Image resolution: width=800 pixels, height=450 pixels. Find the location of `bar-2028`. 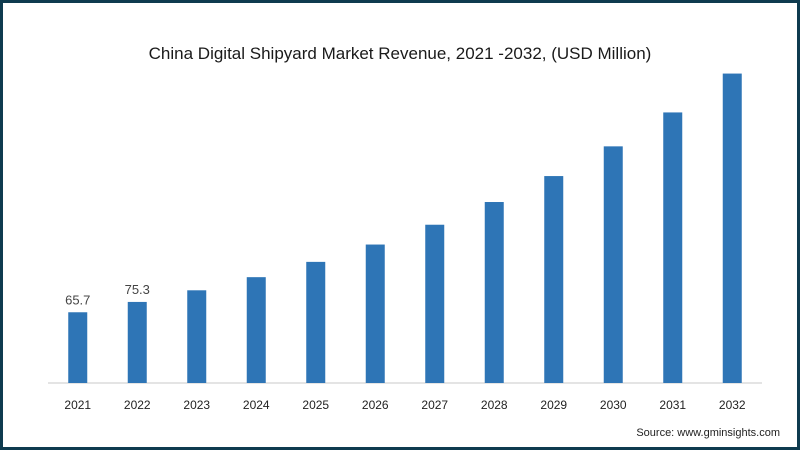

bar-2028 is located at coordinates (494, 292).